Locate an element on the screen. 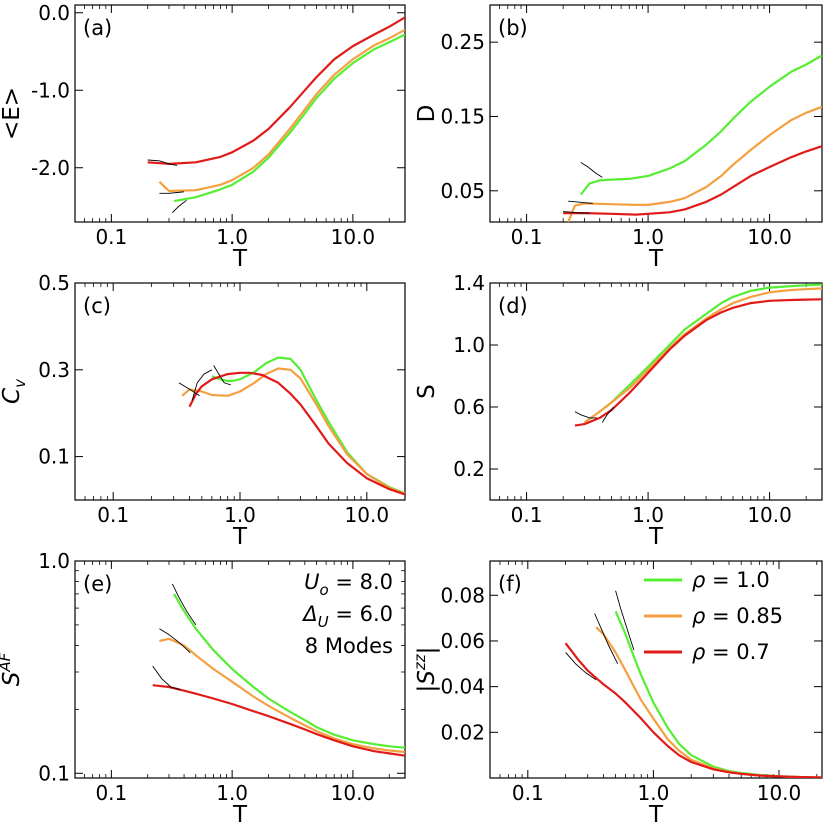 This screenshot has height=830, width=830. y-tick-label: 0.06 is located at coordinates (462, 641).